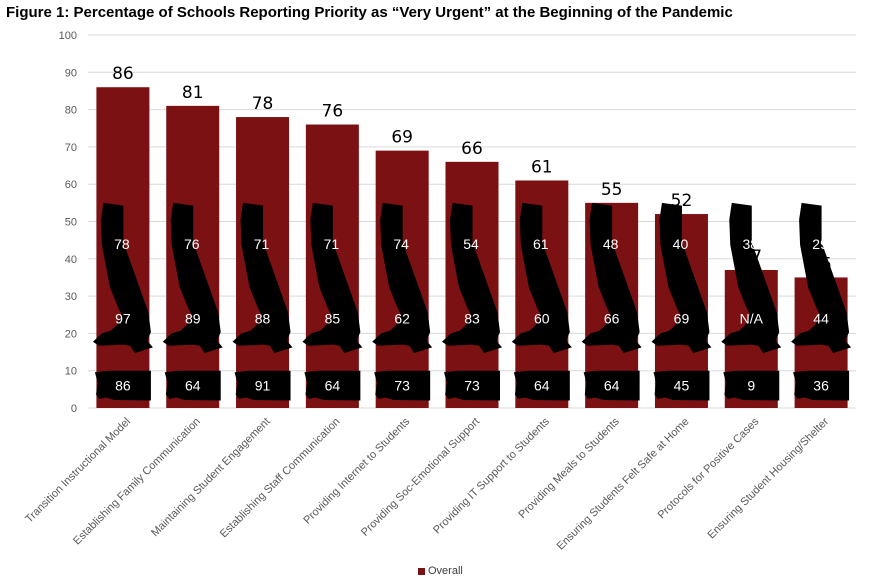  Describe the element at coordinates (71, 185) in the screenshot. I see `y-tick-label: 60` at that location.